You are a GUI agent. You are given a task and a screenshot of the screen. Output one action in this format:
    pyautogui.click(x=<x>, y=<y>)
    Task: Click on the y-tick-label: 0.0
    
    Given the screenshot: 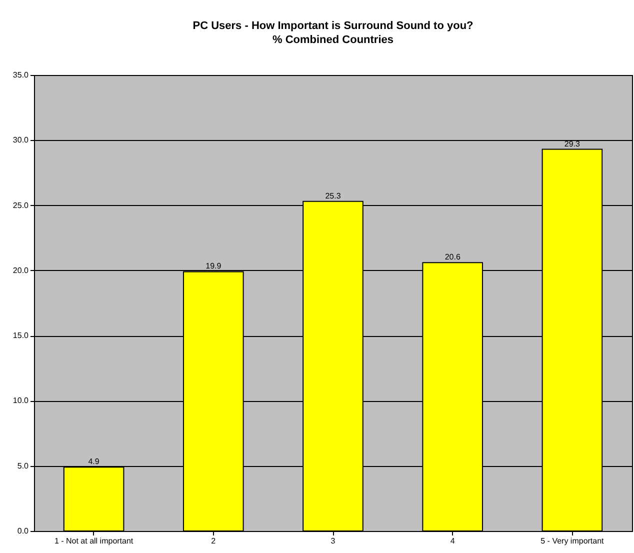 What is the action you would take?
    pyautogui.click(x=23, y=531)
    